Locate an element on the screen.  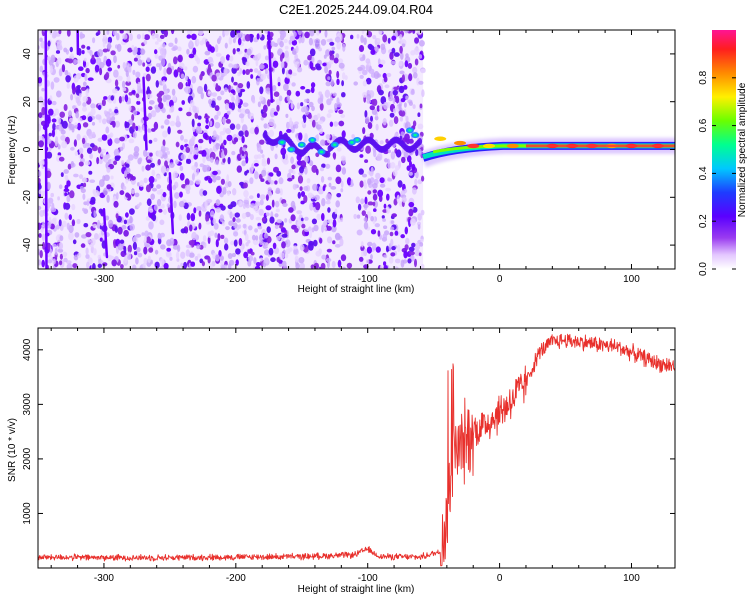
noise-streak is located at coordinates (171, 203).